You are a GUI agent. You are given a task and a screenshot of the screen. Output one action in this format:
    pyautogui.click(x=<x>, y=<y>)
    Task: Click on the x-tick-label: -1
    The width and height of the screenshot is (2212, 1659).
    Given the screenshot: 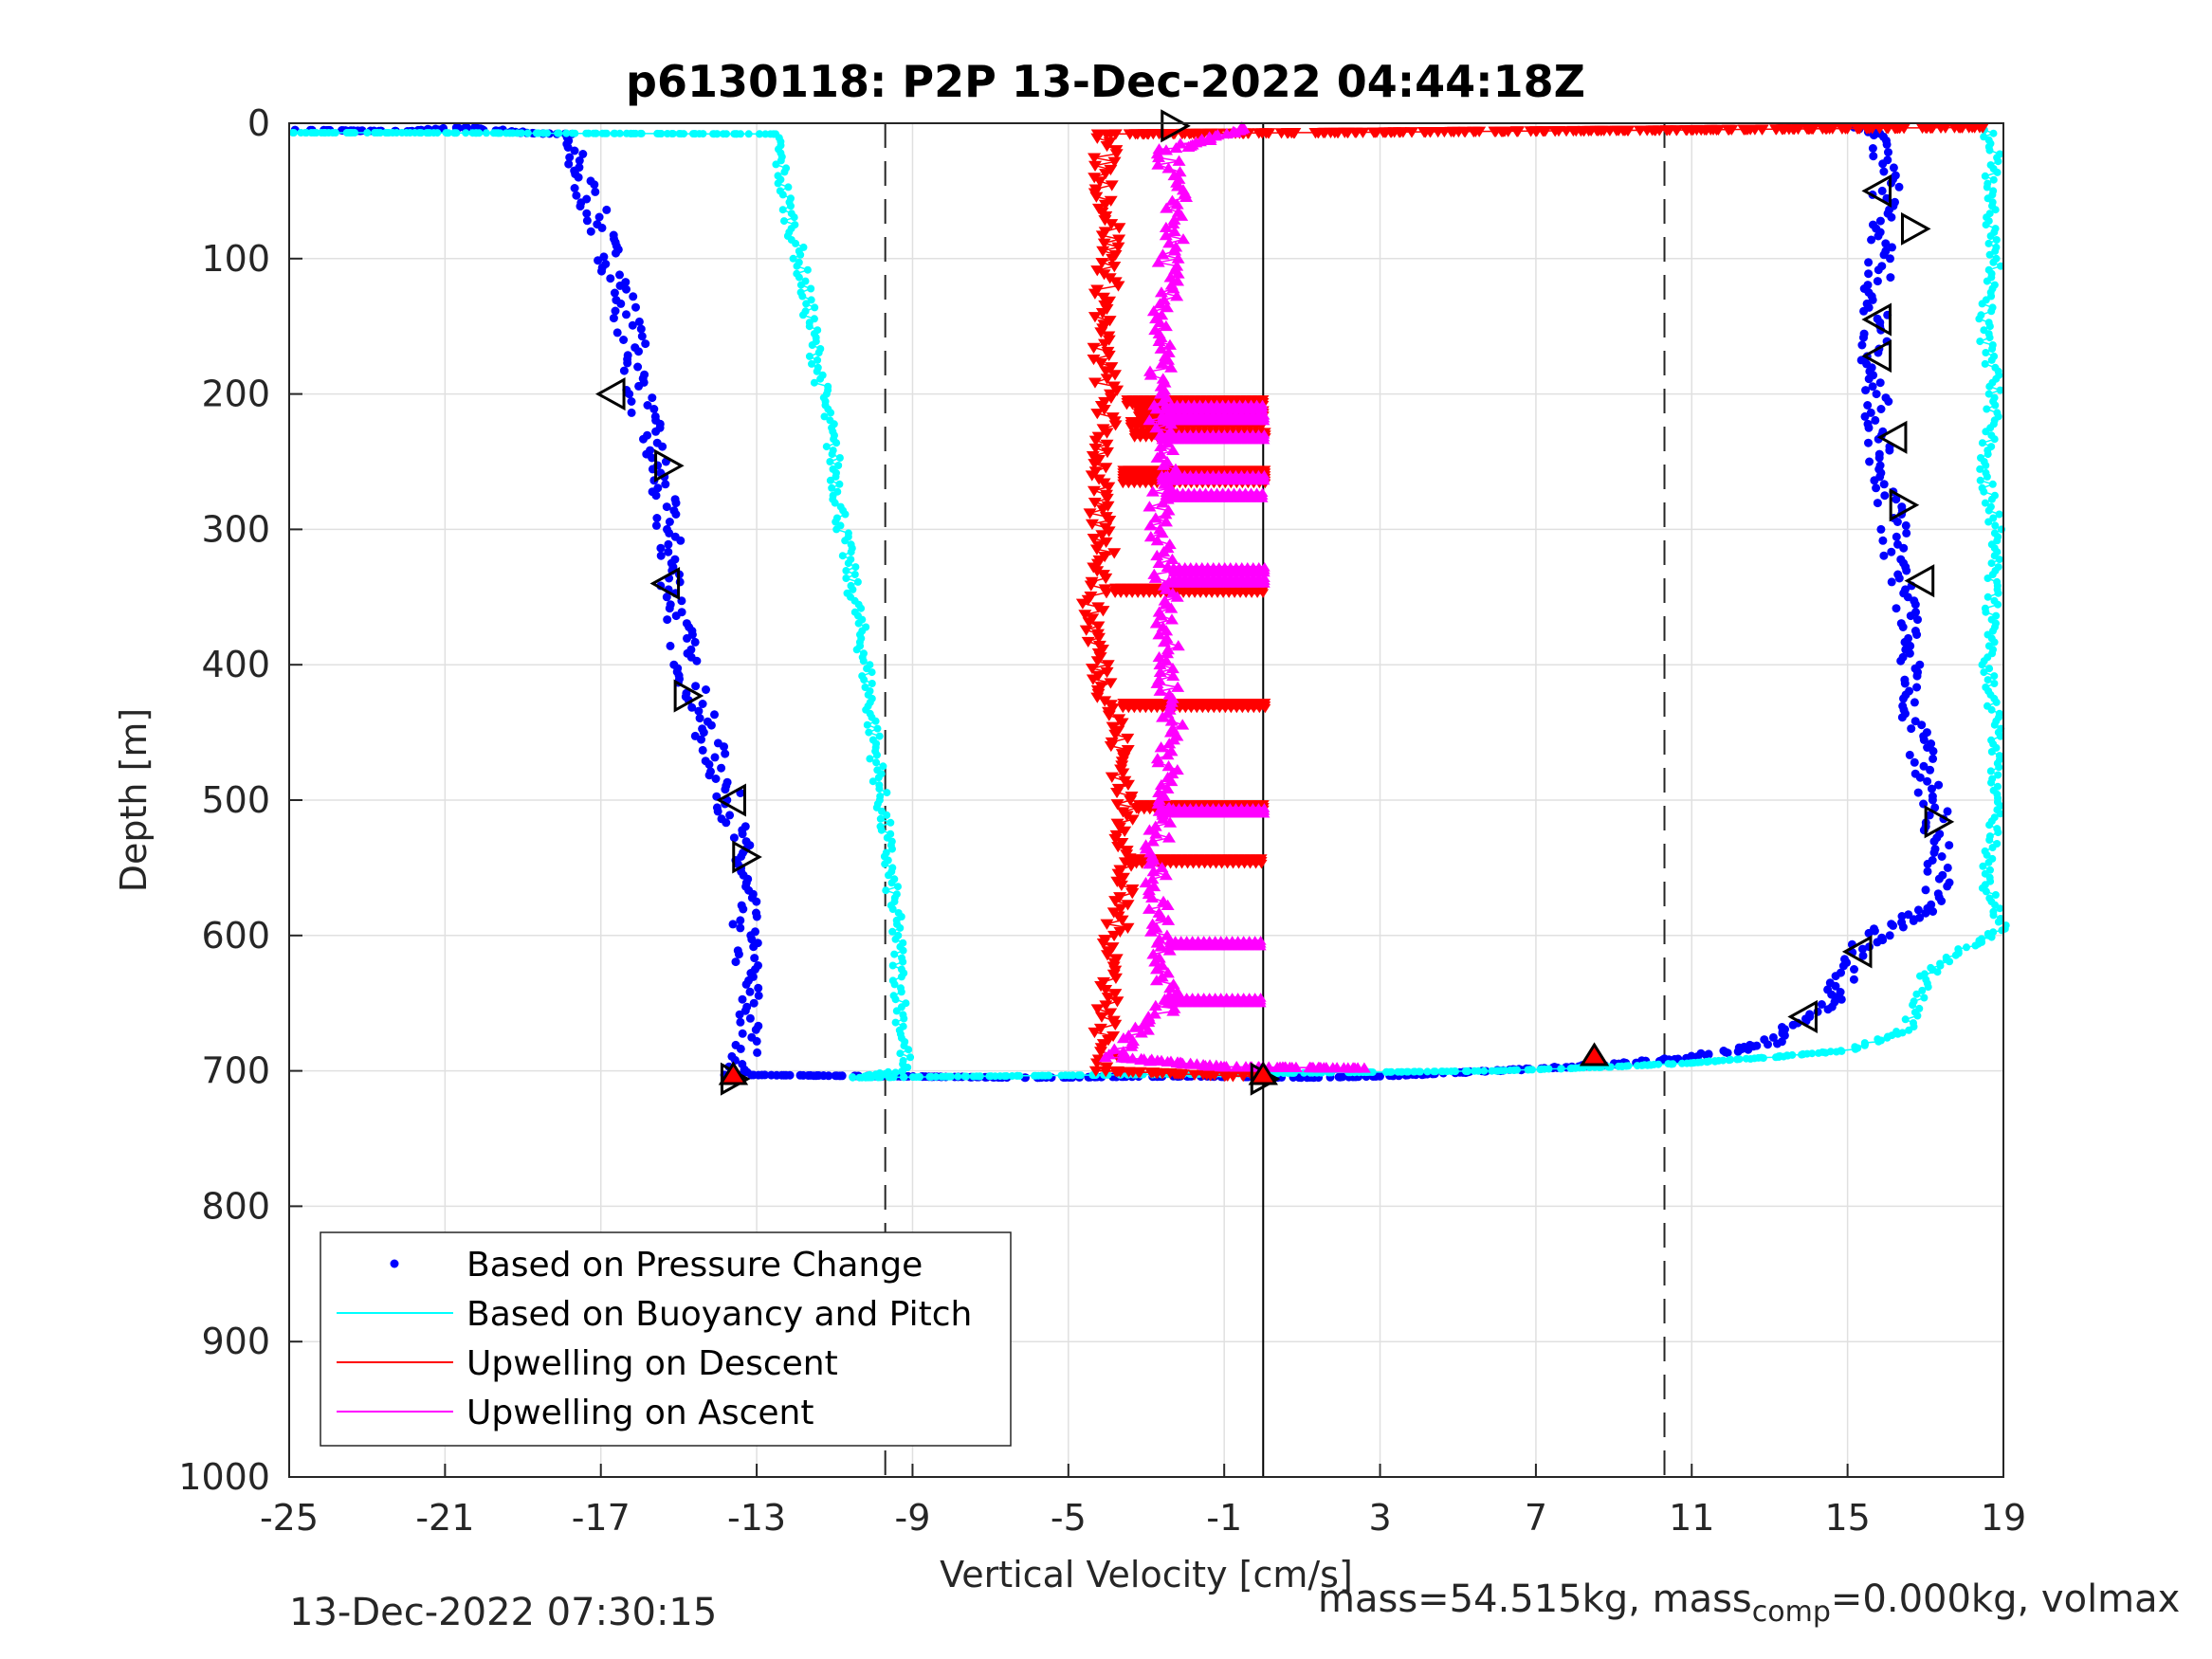 What is the action you would take?
    pyautogui.click(x=1224, y=1518)
    